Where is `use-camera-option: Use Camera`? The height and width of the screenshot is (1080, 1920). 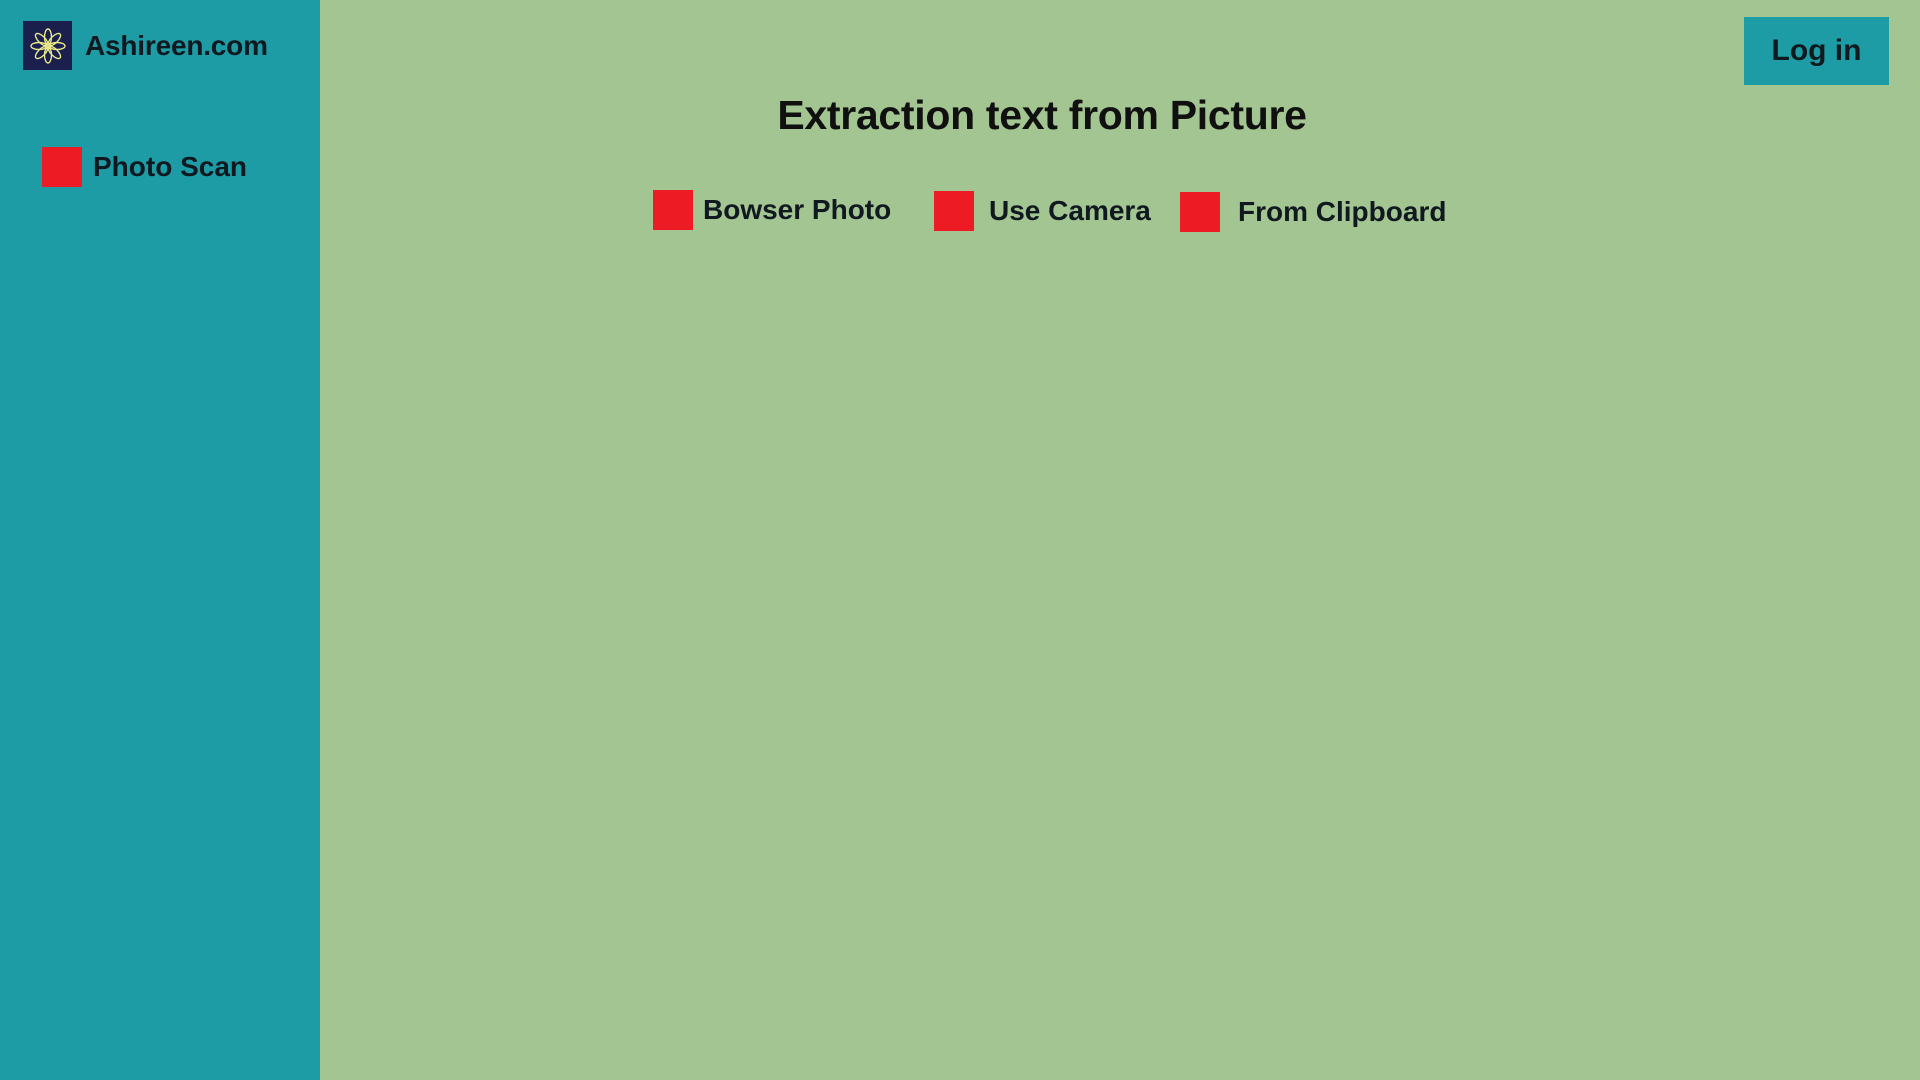
use-camera-option: Use Camera is located at coordinates (1042, 211).